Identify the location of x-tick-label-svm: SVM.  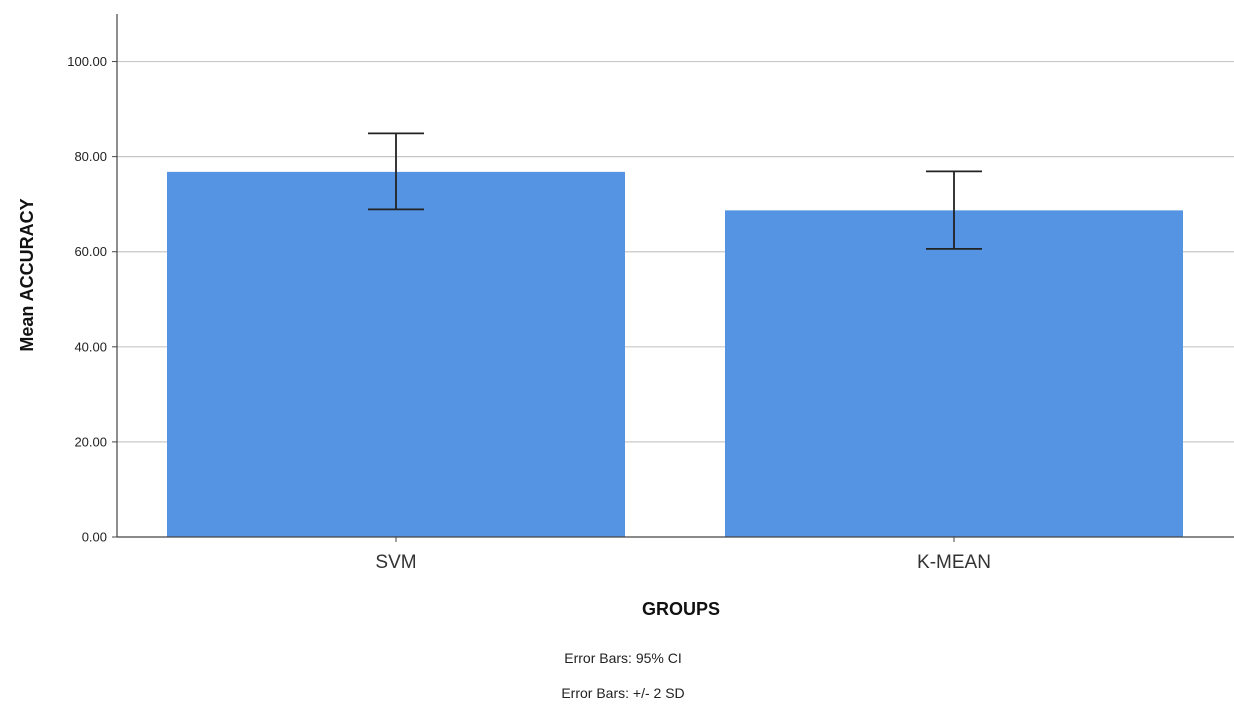
(395, 562).